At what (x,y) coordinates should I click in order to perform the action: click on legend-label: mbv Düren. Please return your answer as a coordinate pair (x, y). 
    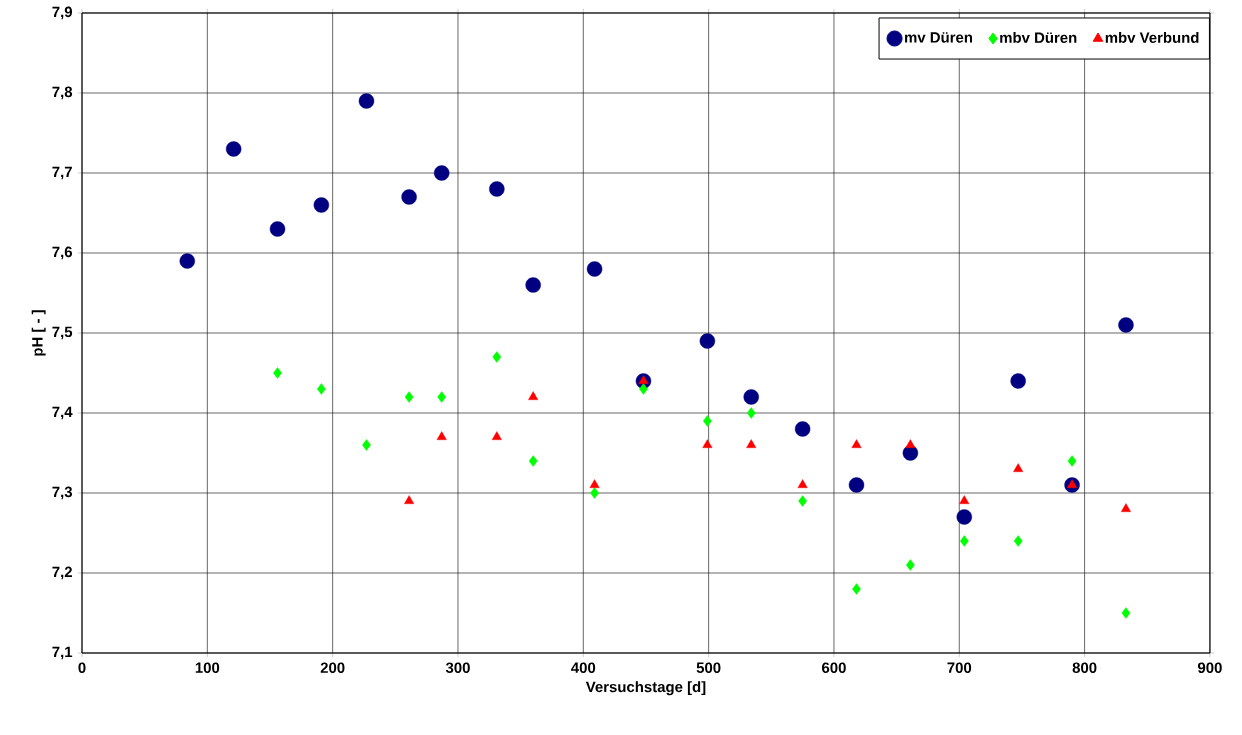
    Looking at the image, I should click on (1038, 37).